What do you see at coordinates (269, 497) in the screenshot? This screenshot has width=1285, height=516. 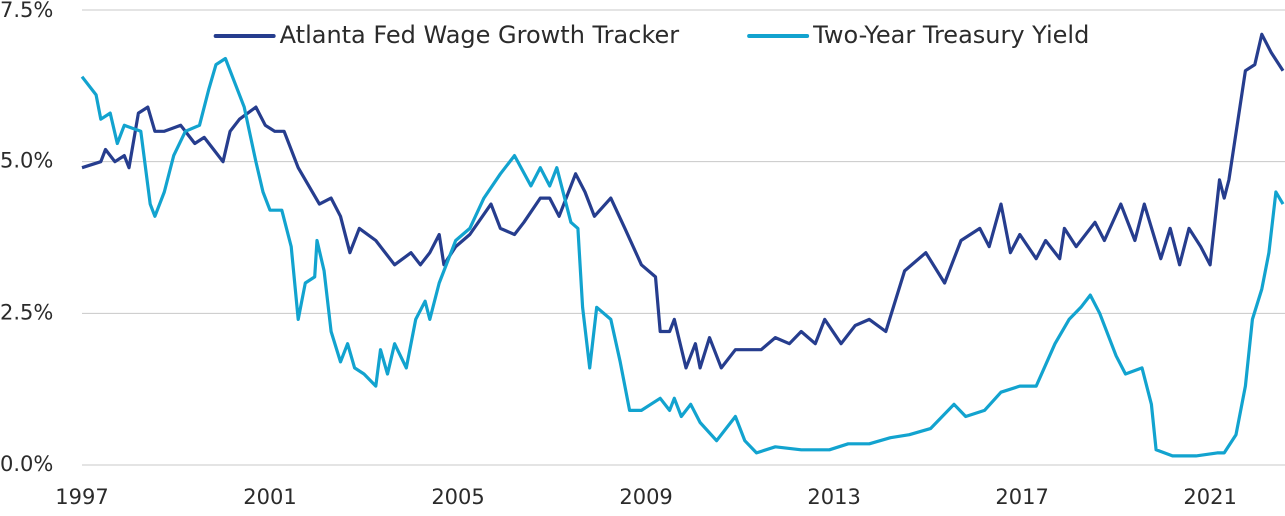 I see `x-tick-label: 2001` at bounding box center [269, 497].